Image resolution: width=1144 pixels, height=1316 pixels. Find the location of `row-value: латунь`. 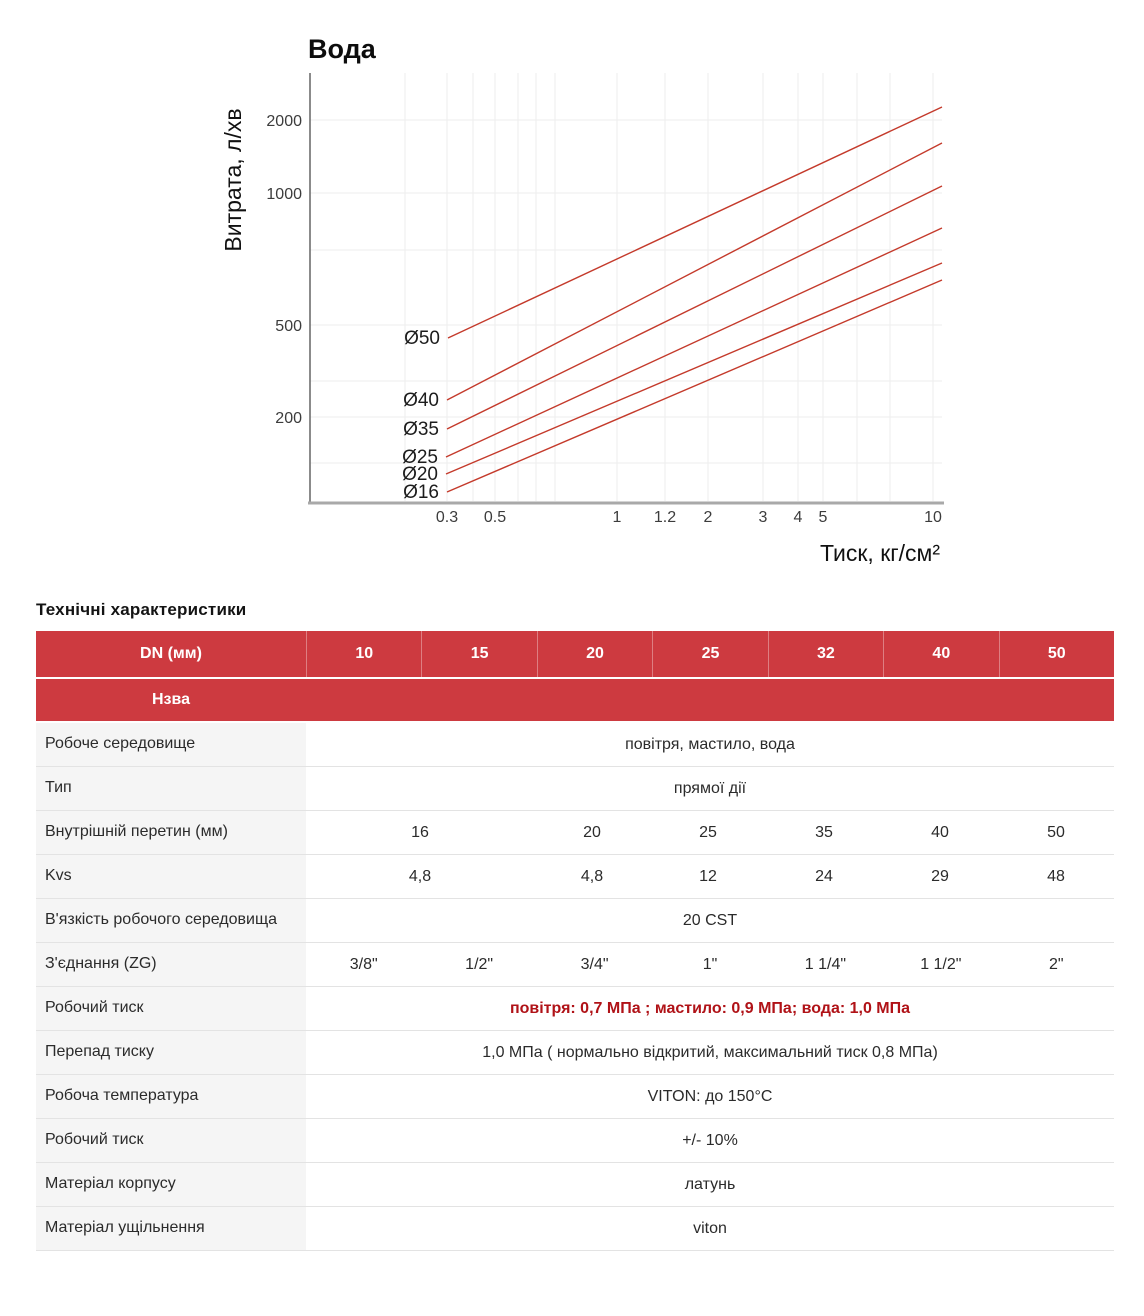

row-value: латунь is located at coordinates (710, 1184).